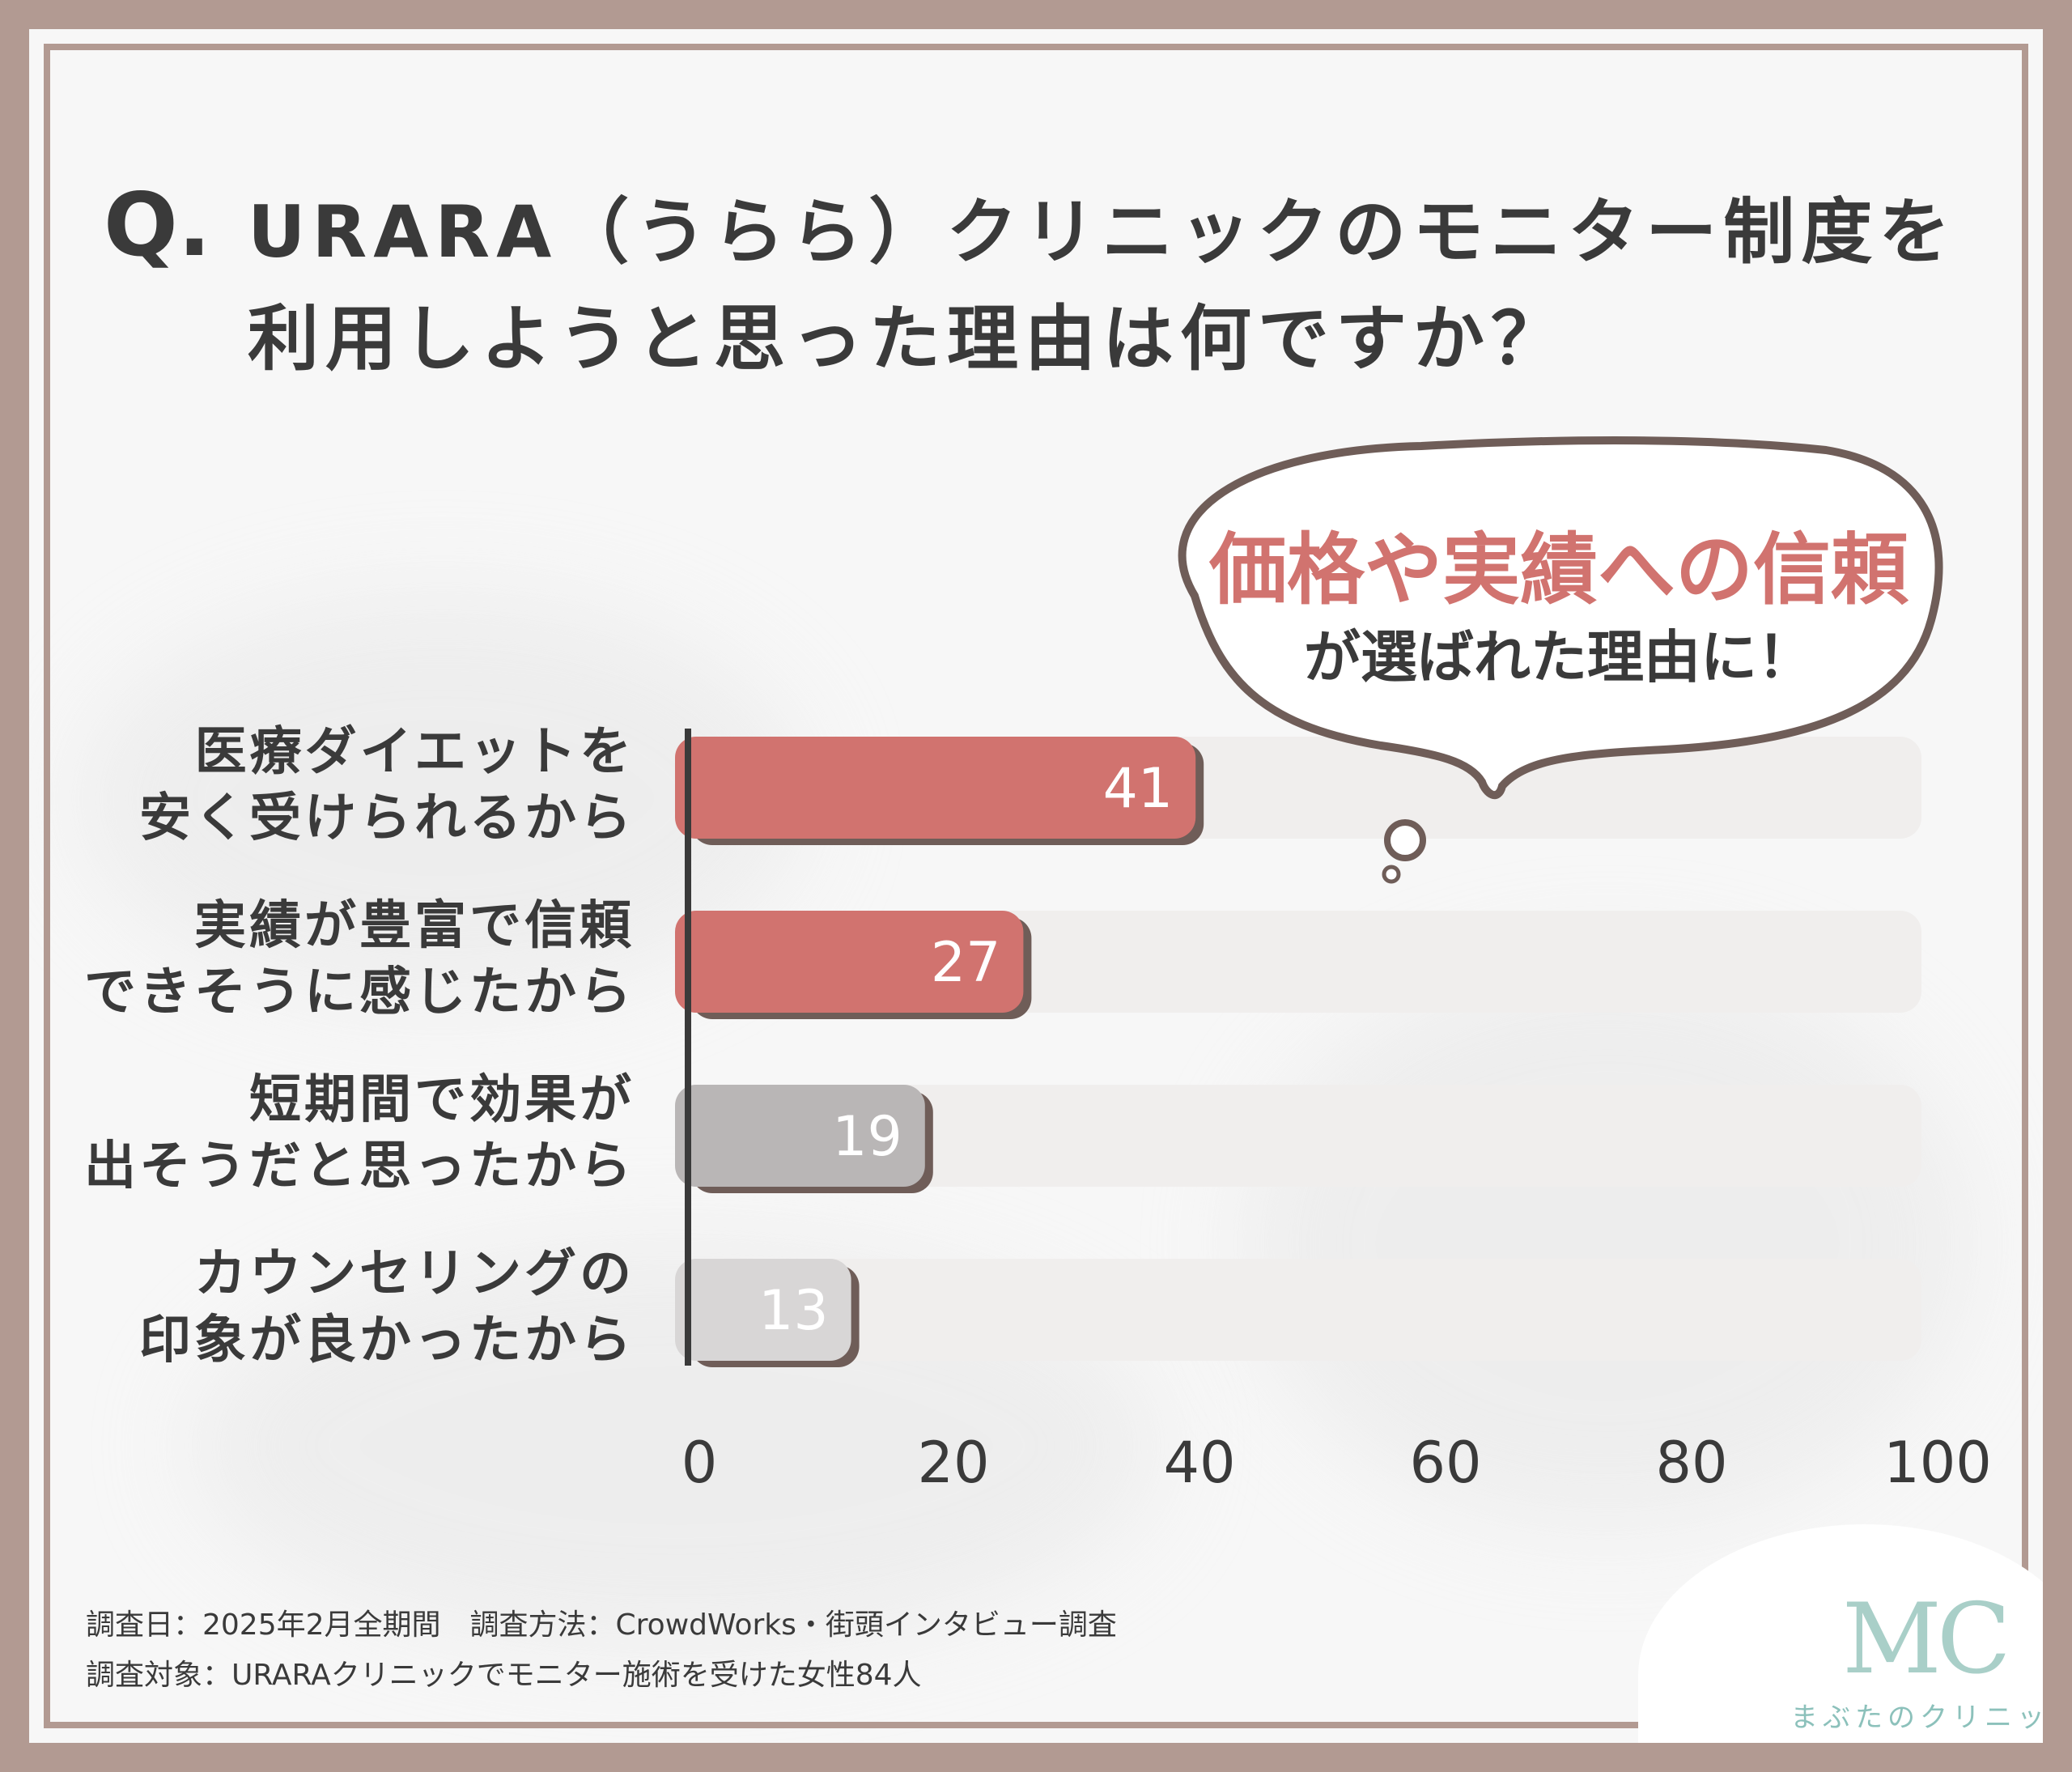  What do you see at coordinates (414, 1274) in the screenshot?
I see `category-label-line: カウンセリングの` at bounding box center [414, 1274].